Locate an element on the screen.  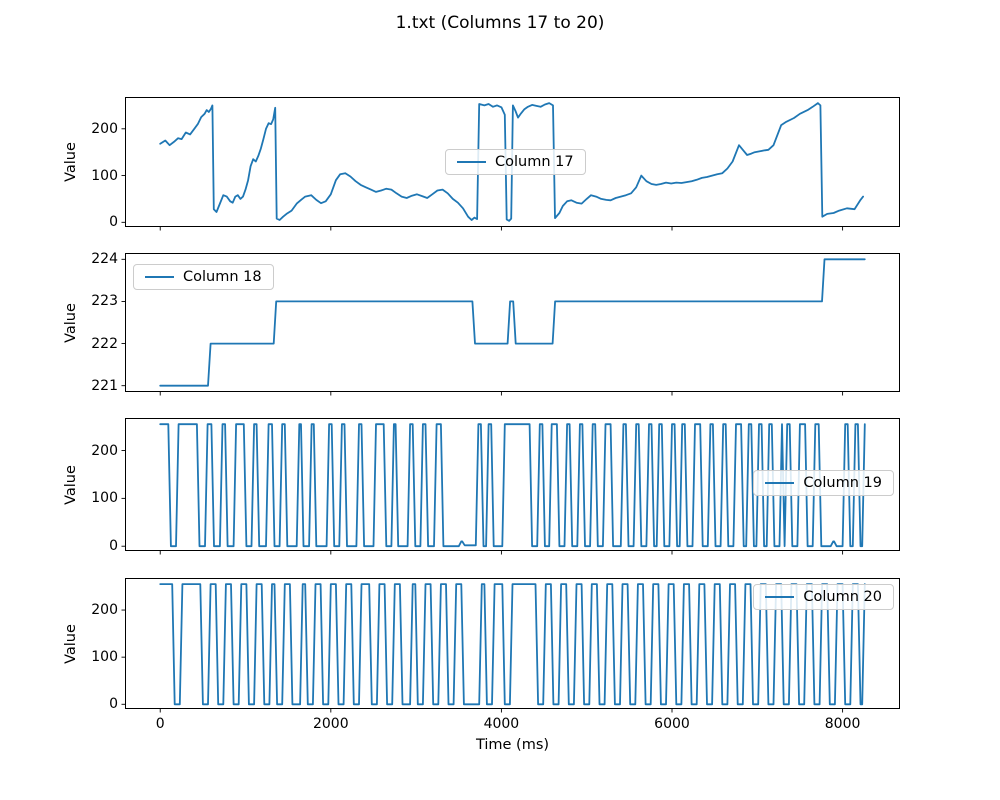
subplot-column-19: 0 100 200 Value Column 19 is located at coordinates (481, 486).